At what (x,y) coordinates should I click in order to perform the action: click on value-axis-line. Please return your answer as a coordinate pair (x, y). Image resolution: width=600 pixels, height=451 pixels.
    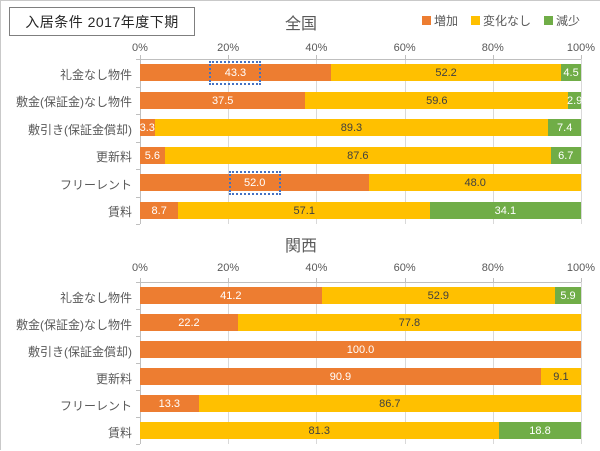
    Looking at the image, I should click on (360, 282).